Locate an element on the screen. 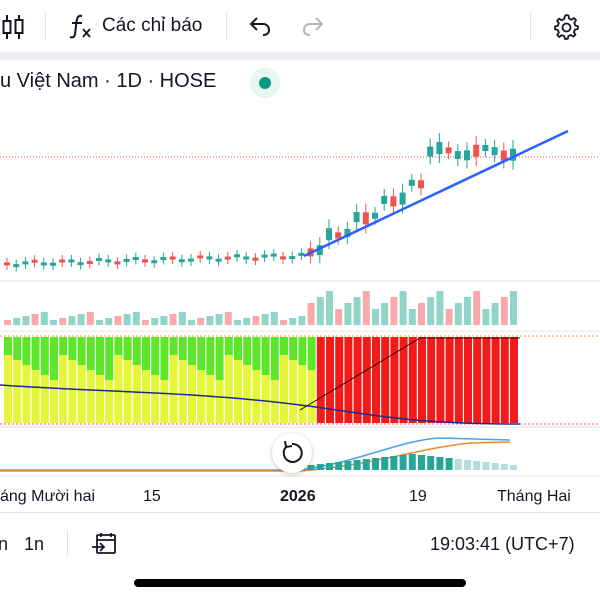  toolbar-separator is located at coordinates (530, 26).